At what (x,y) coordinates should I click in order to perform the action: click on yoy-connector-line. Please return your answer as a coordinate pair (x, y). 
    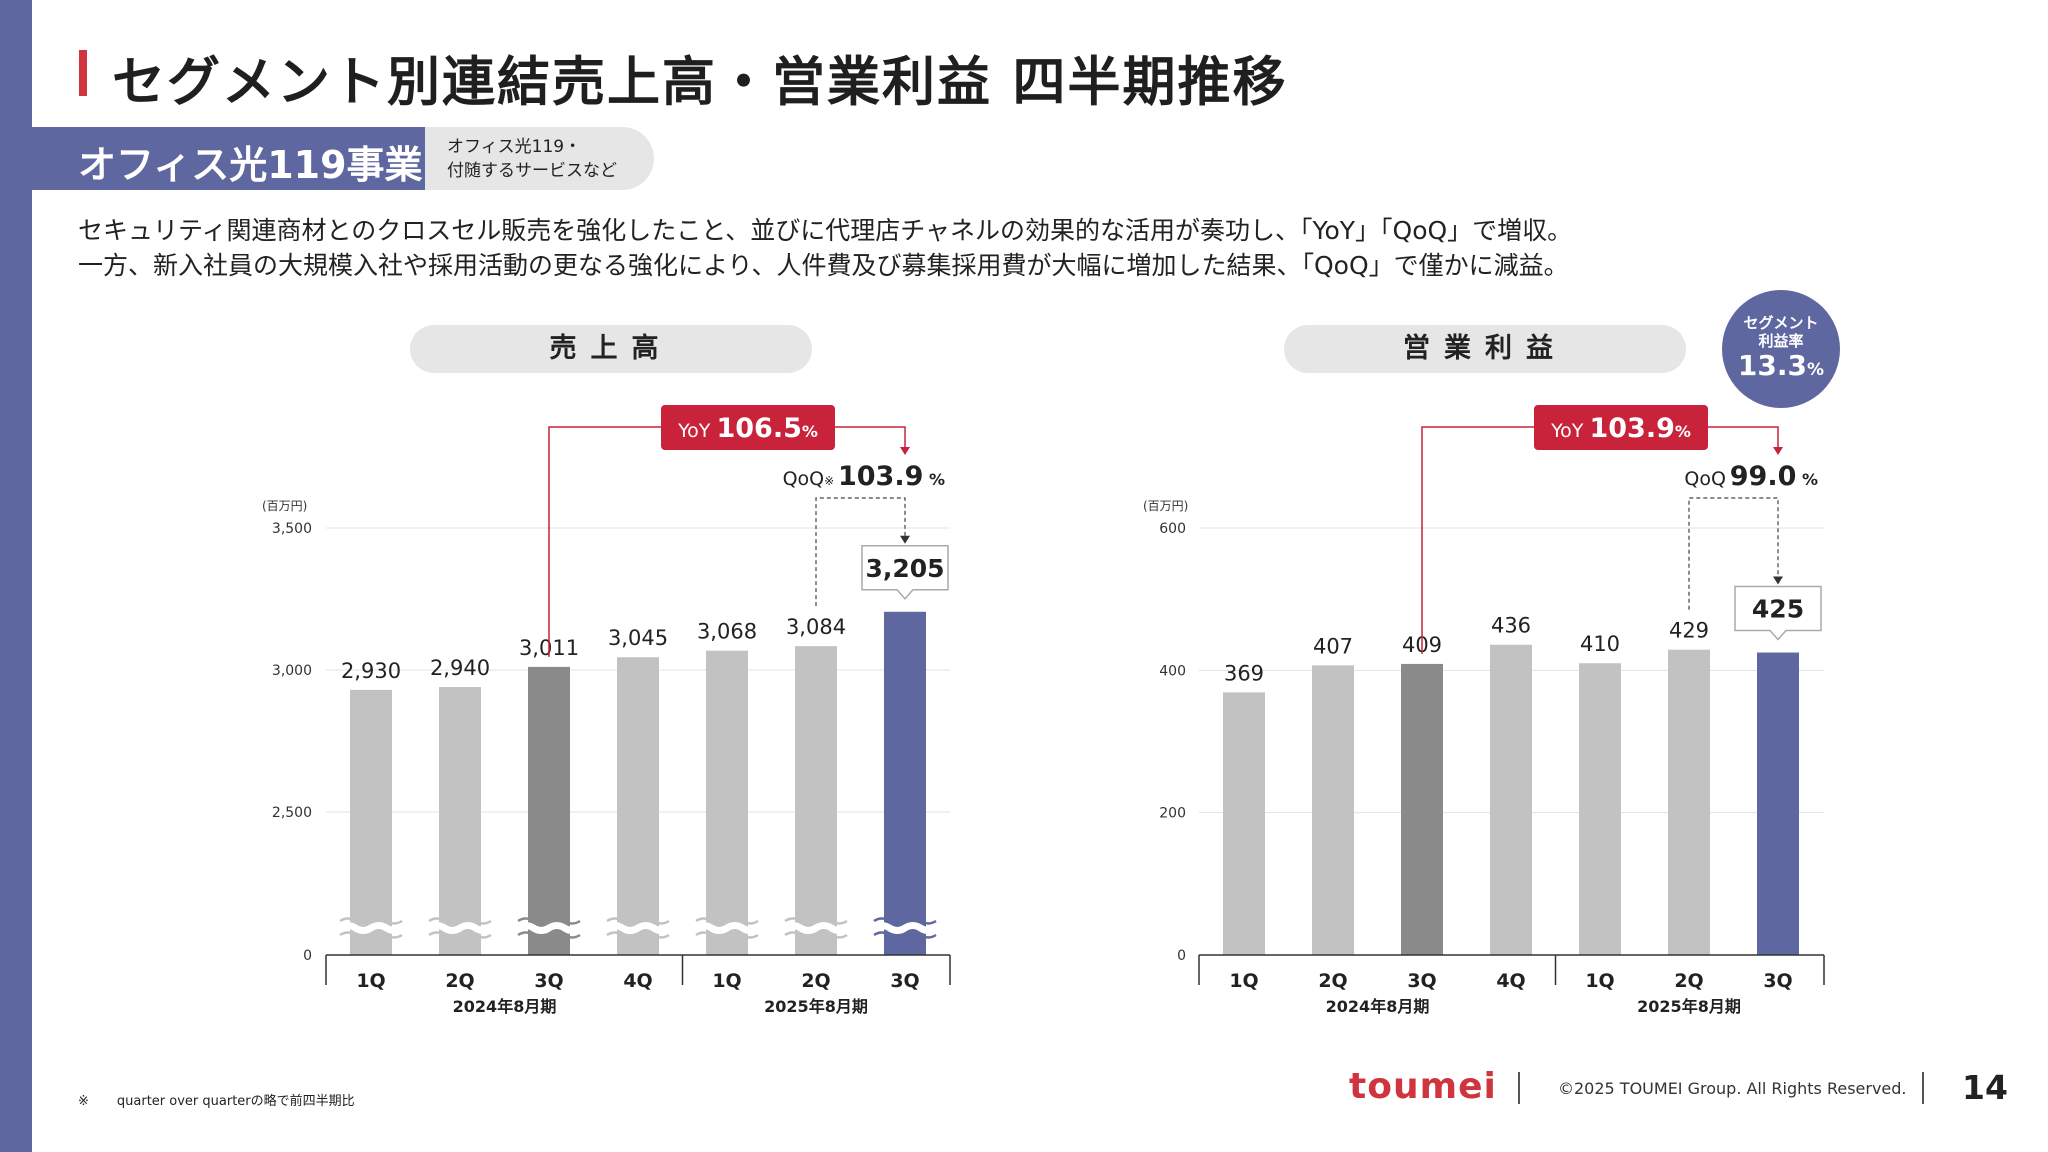
    Looking at the image, I should click on (1600, 540).